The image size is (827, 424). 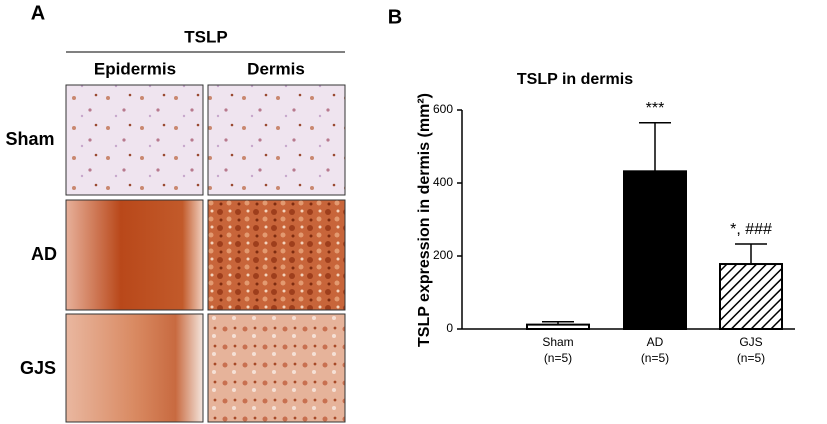 I want to click on panel-label: A, so click(x=38, y=13).